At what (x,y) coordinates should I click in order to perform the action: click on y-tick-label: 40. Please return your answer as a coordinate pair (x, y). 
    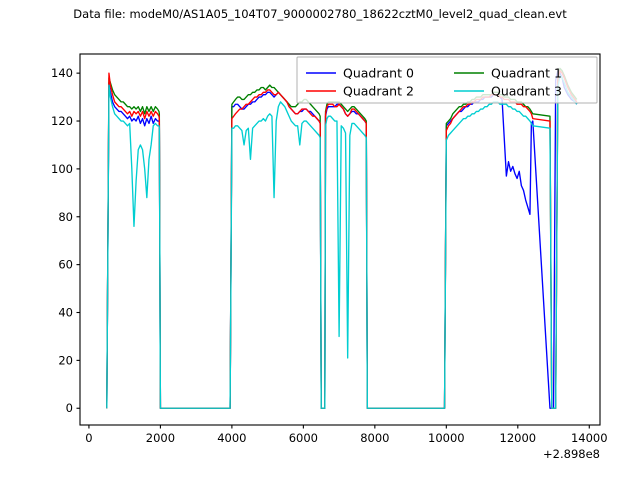
    Looking at the image, I should click on (65, 313).